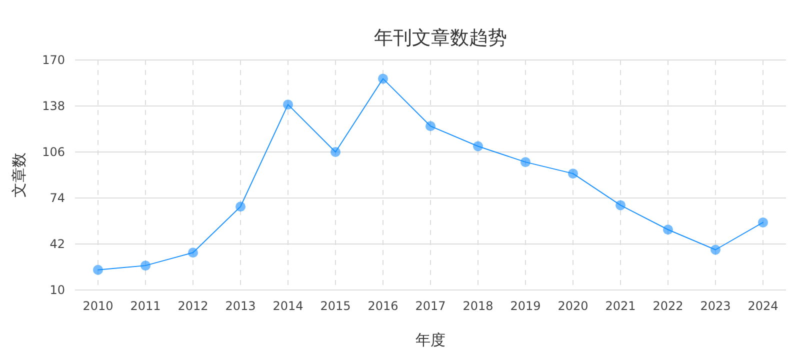 This screenshot has width=810, height=360. Describe the element at coordinates (431, 340) in the screenshot. I see `x-axis-title: 年度` at that location.